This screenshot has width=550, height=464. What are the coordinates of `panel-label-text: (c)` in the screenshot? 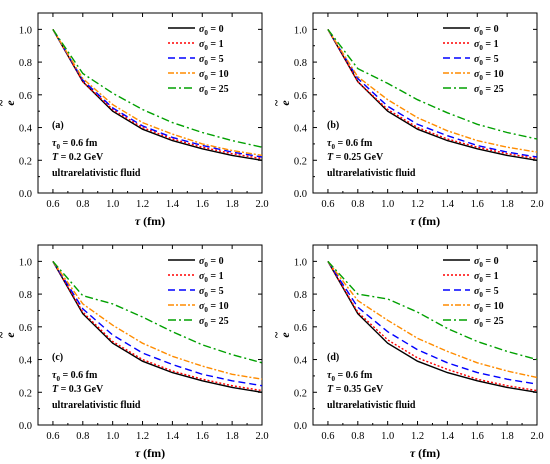 It's located at (57, 357).